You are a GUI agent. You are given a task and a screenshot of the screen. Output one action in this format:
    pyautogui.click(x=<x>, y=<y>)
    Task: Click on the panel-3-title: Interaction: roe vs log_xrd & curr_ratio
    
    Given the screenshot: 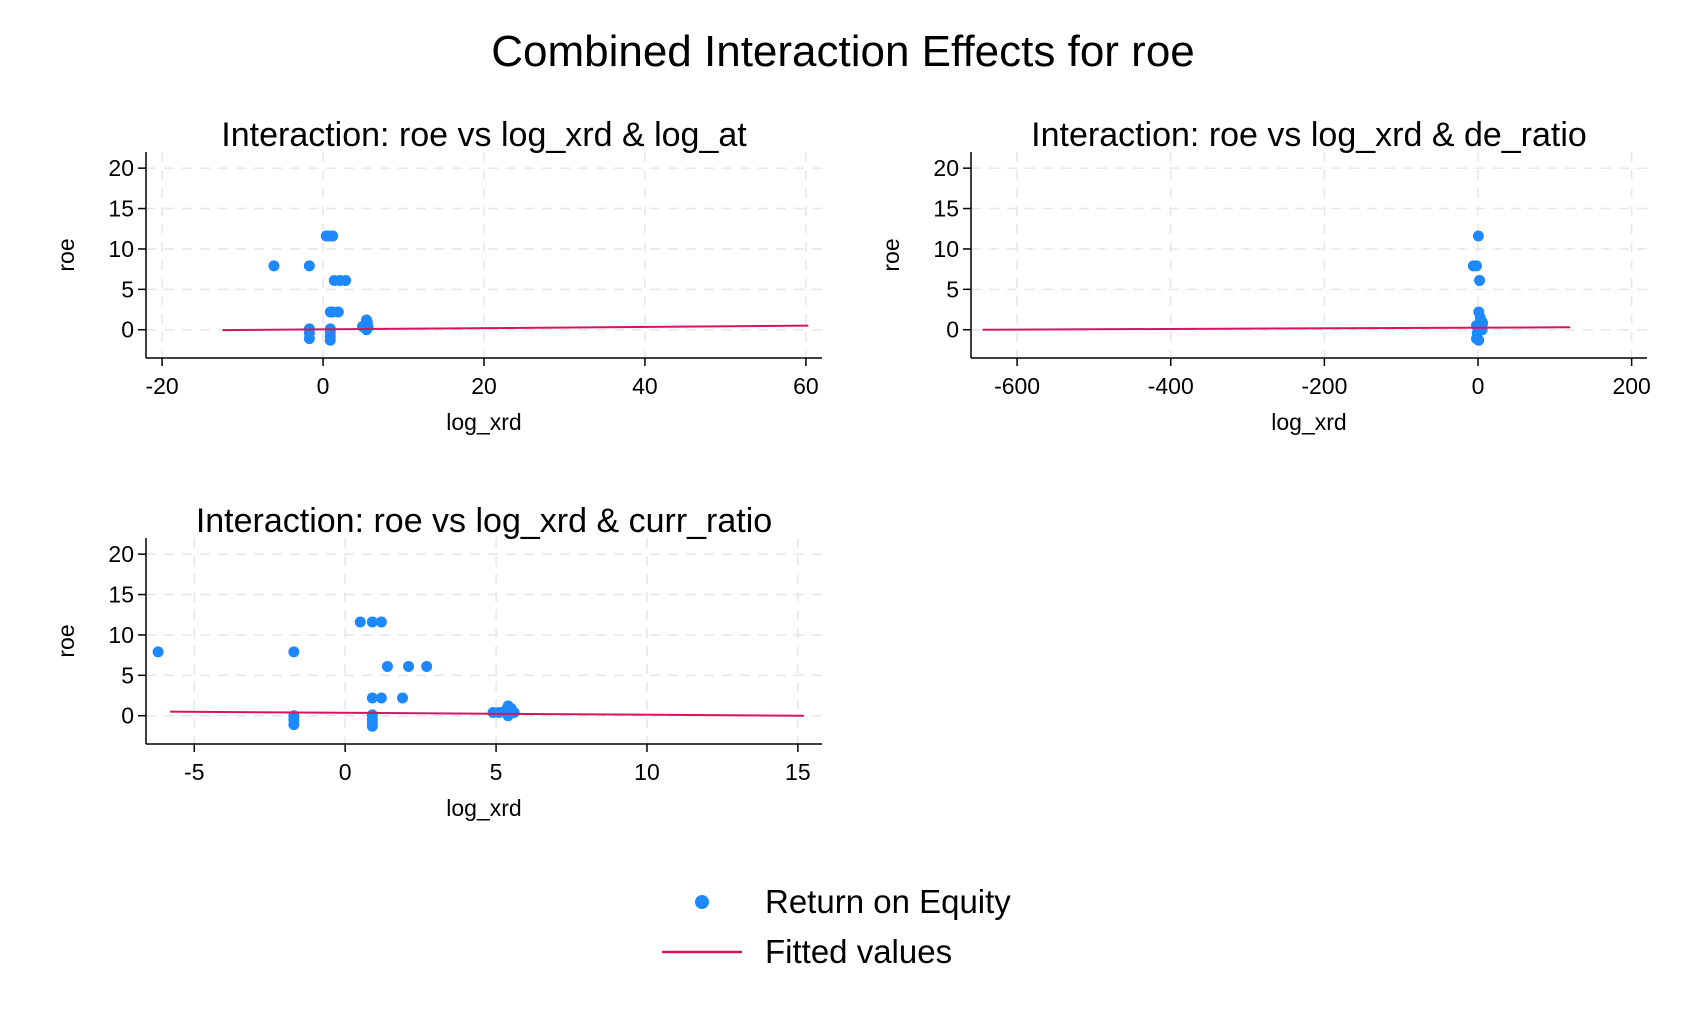 What is the action you would take?
    pyautogui.click(x=484, y=521)
    